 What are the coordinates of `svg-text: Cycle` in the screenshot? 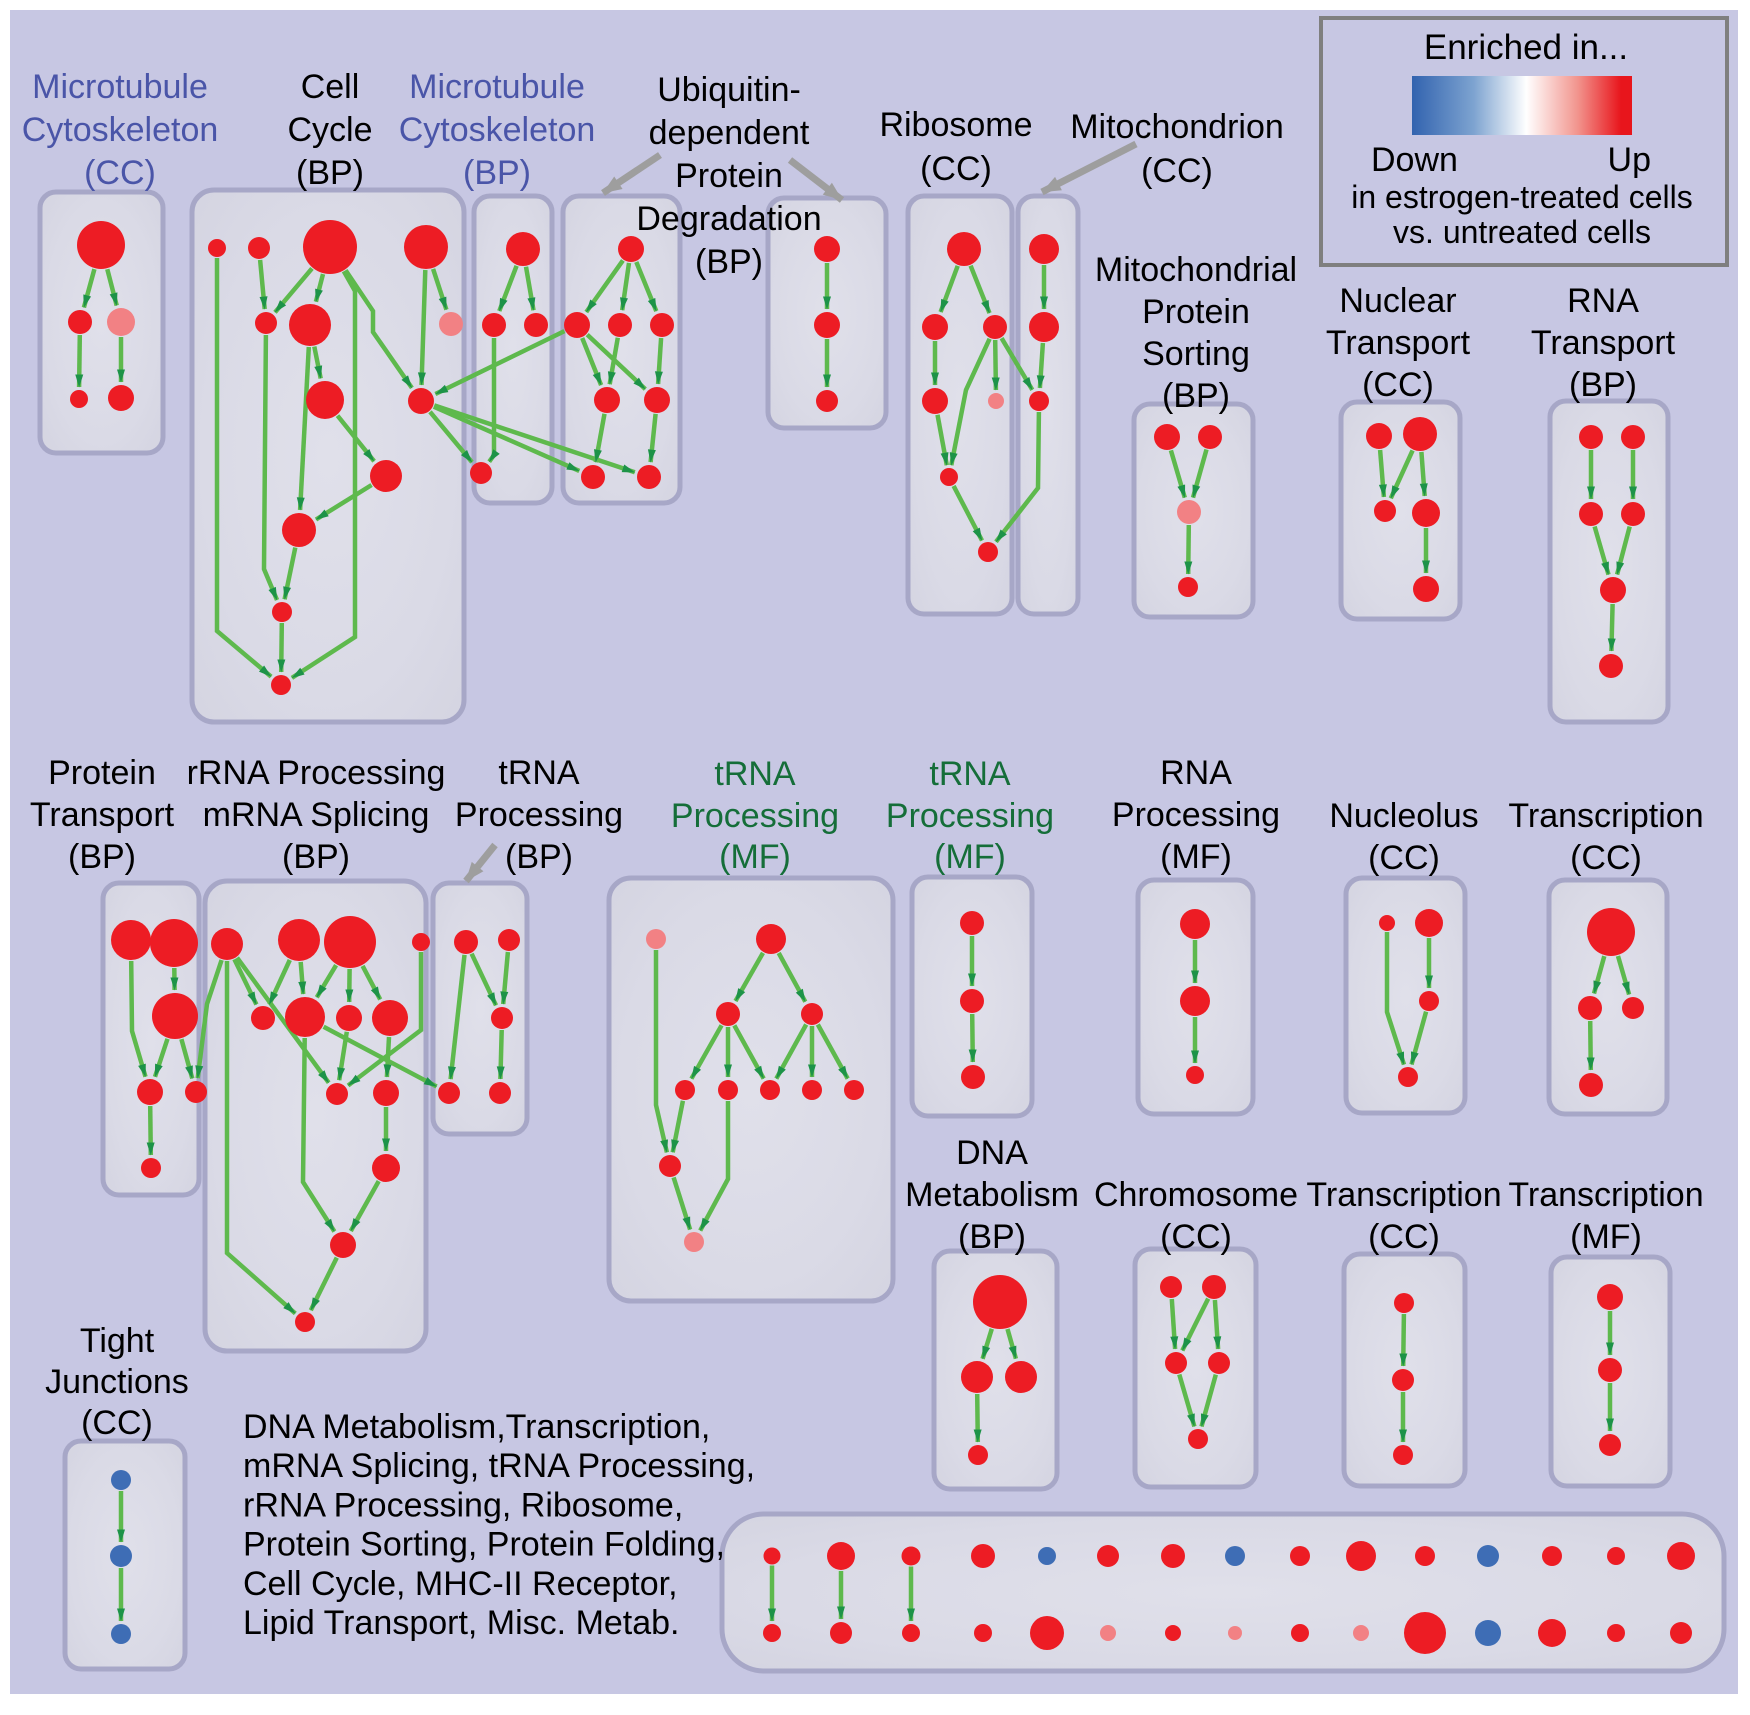 It's located at (329, 130).